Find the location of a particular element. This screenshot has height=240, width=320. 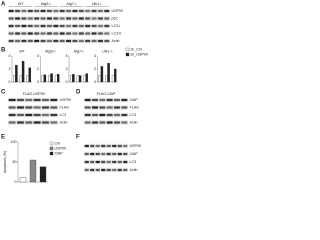

panel-letter: C is located at coordinates (3, 93).